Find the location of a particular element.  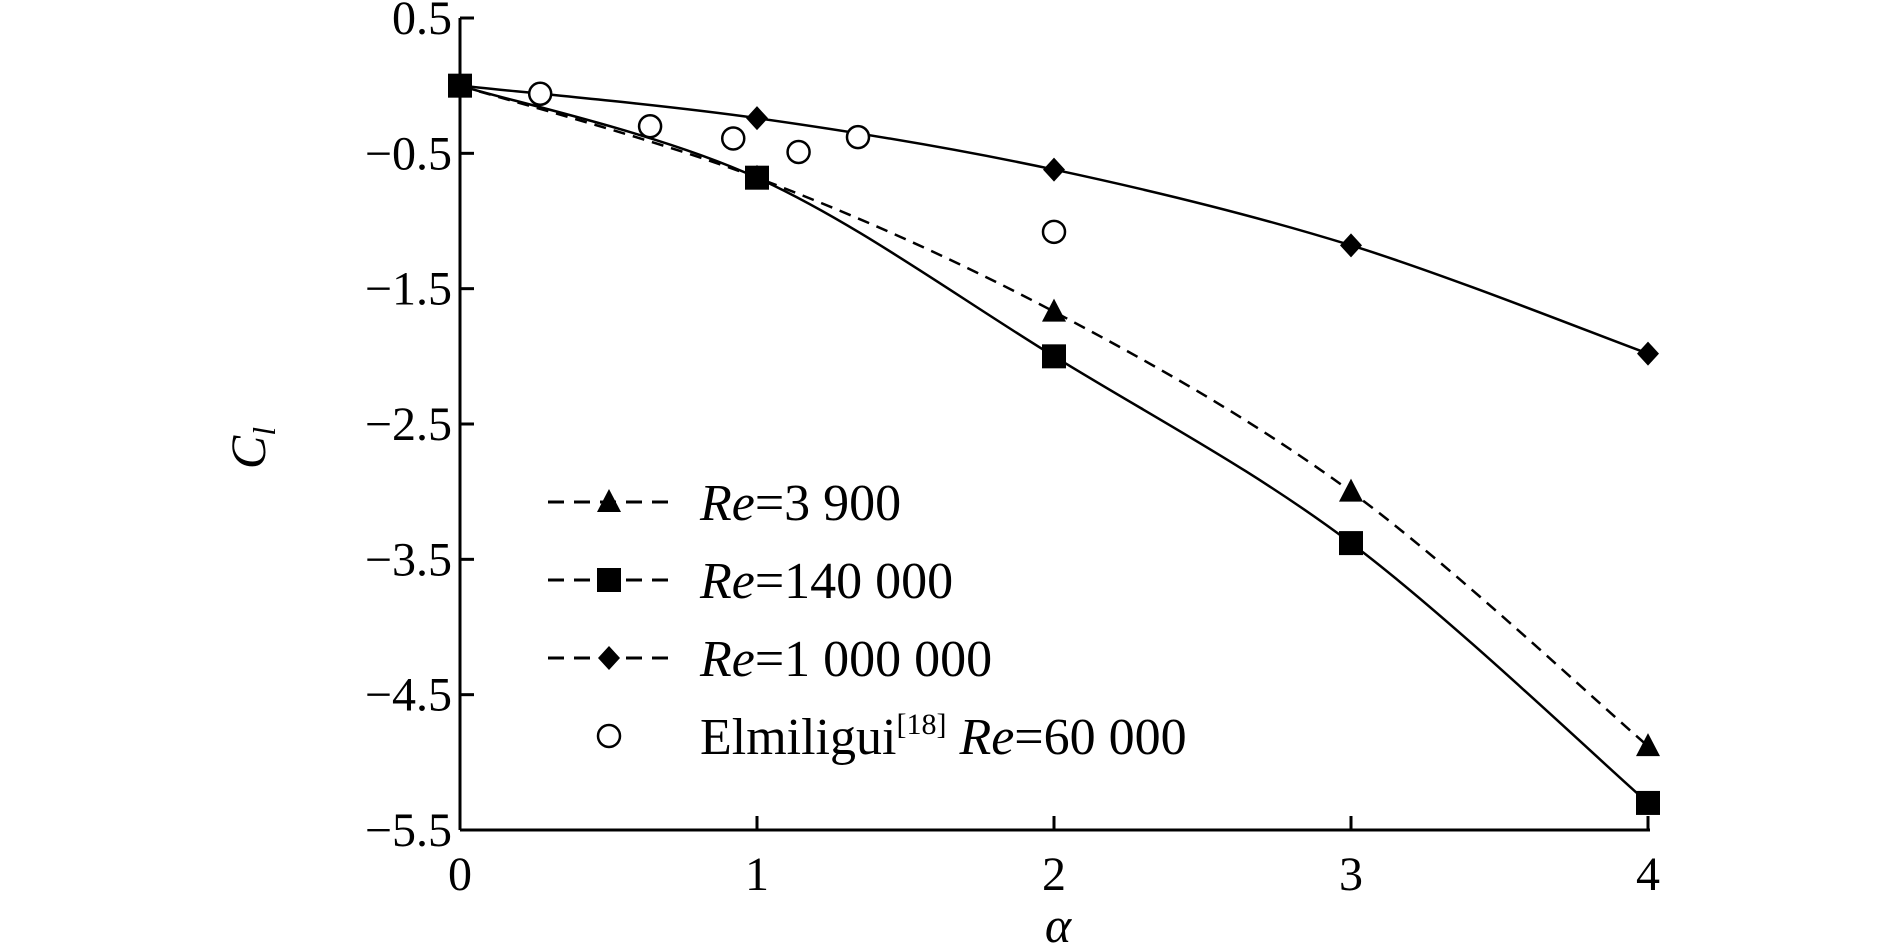

y-tick-label: −3.5 is located at coordinates (408, 559).